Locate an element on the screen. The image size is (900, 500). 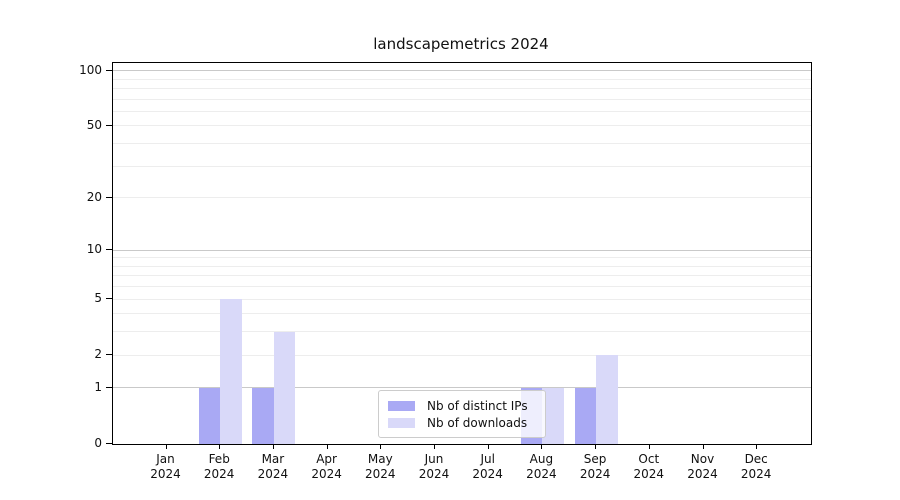
y-tick-label: 1 is located at coordinates (98, 386).